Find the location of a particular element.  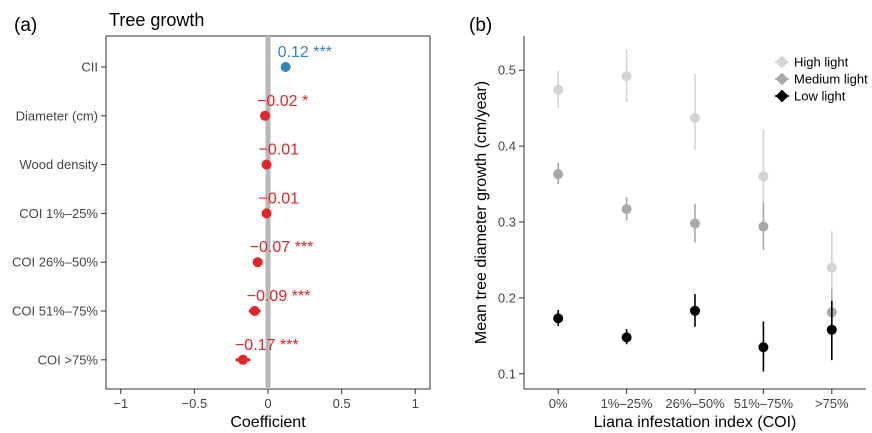

panel-b-y-tick-label: 0.4 is located at coordinates (507, 146).